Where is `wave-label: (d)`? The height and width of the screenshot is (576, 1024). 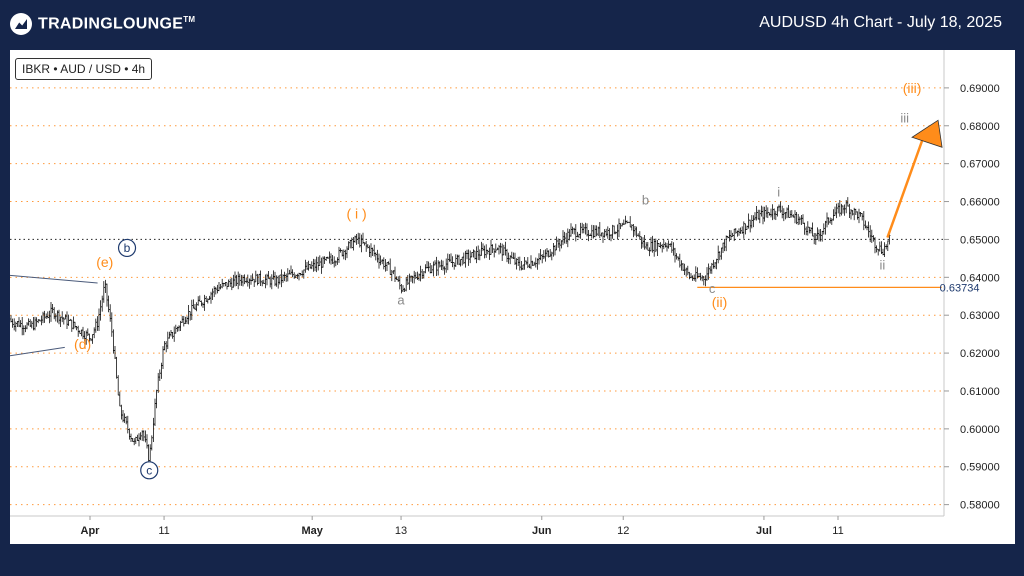
wave-label: (d) is located at coordinates (82, 344).